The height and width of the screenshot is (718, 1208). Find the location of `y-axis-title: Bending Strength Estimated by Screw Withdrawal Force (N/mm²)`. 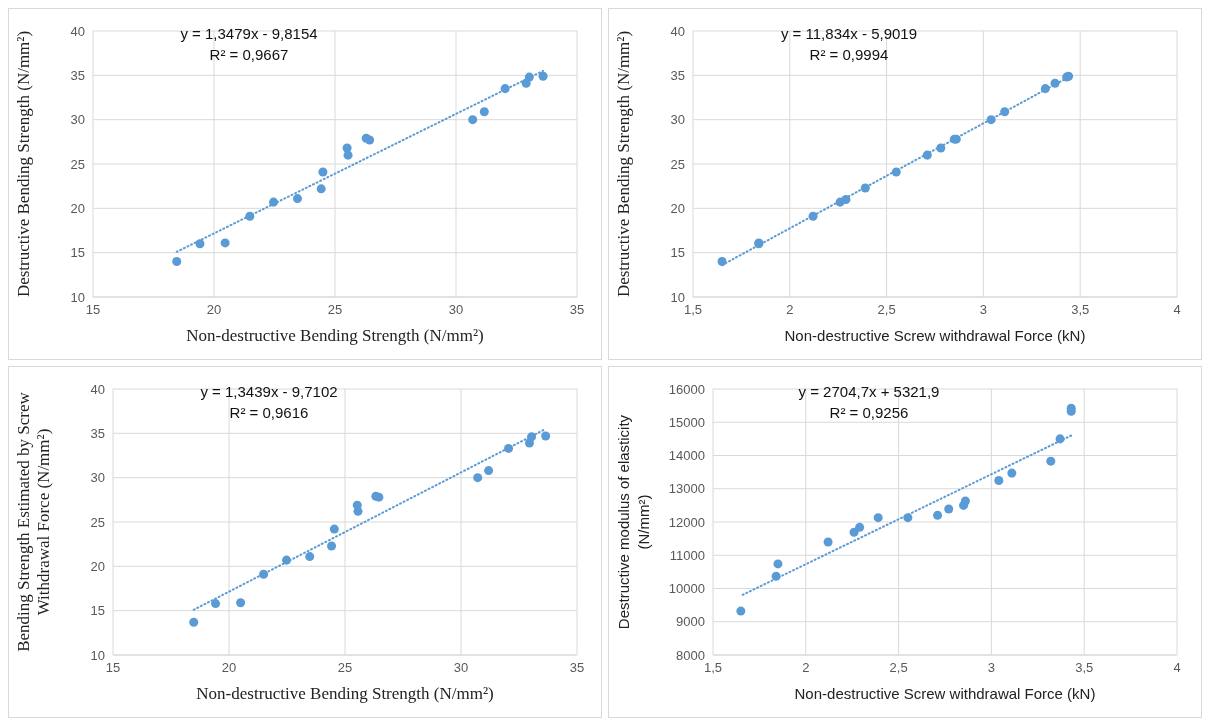

y-axis-title: Bending Strength Estimated by Screw Withdrawal Force (N/mm²) is located at coordinates (33, 521).